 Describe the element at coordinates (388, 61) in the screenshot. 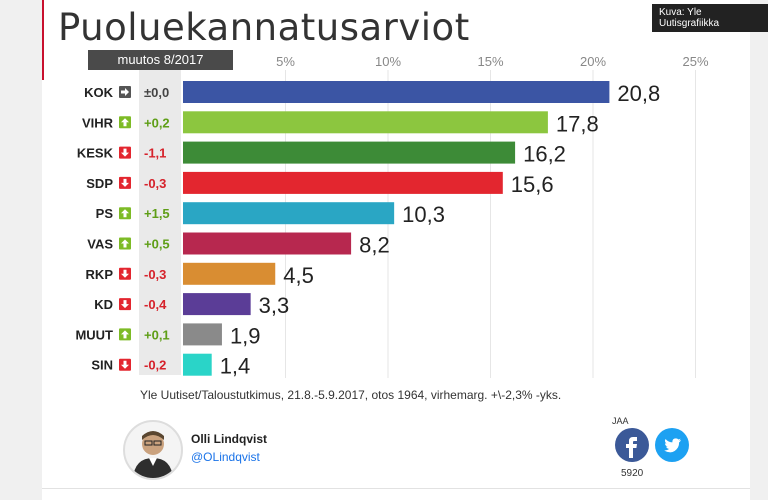

I see `x-tick-label: 10%` at that location.